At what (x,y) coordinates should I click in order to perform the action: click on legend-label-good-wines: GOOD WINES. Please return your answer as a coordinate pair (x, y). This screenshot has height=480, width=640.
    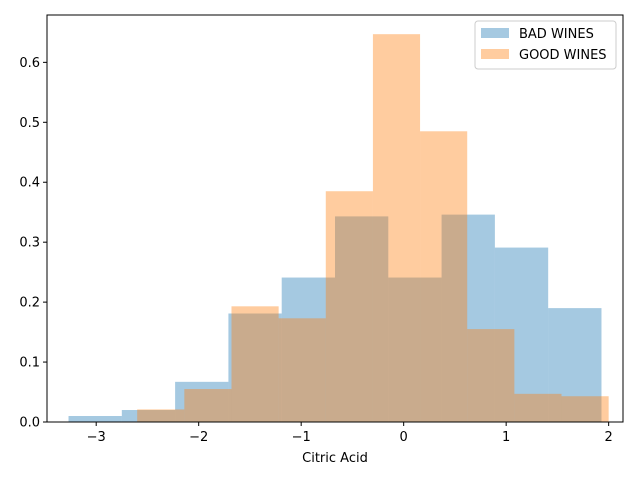
    Looking at the image, I should click on (563, 55).